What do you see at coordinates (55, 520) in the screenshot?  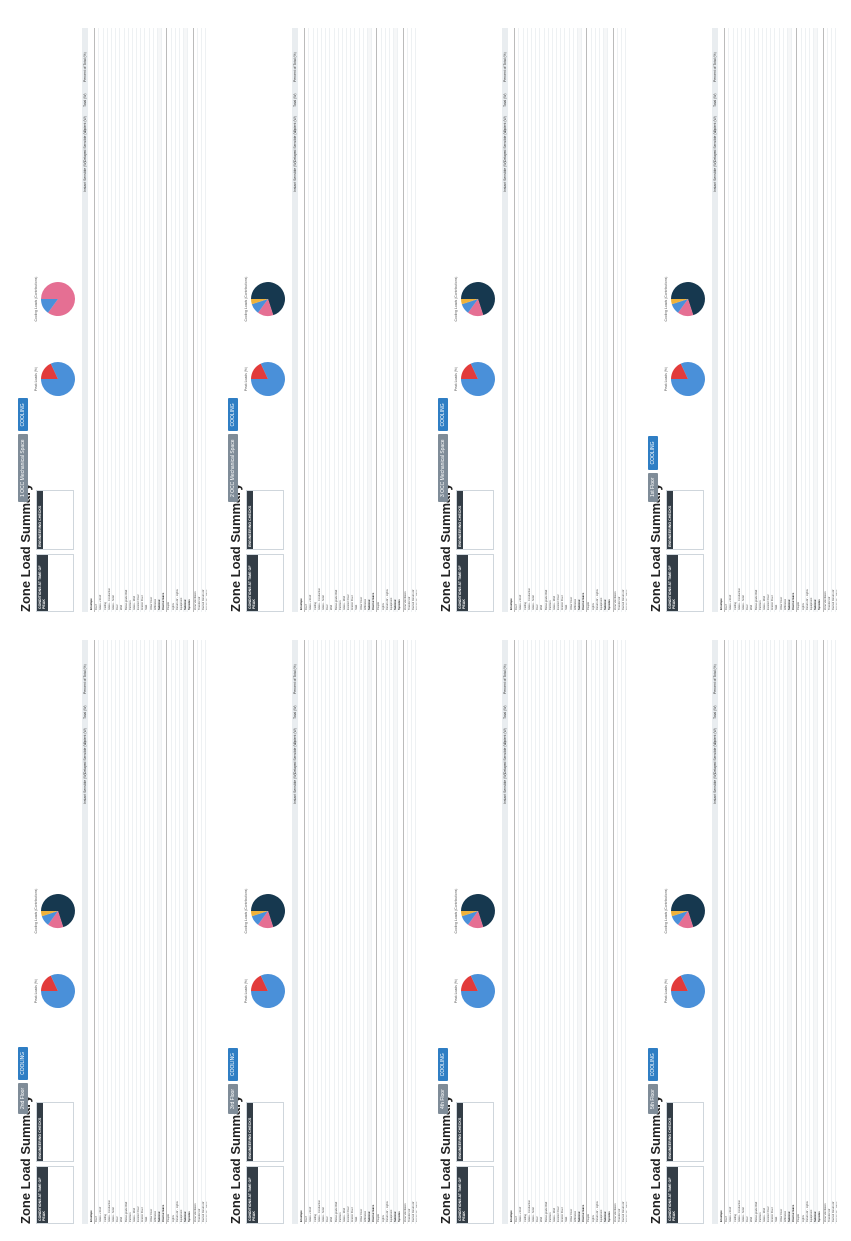 I see `engineering-box: ENGINEERING CHECKS` at bounding box center [55, 520].